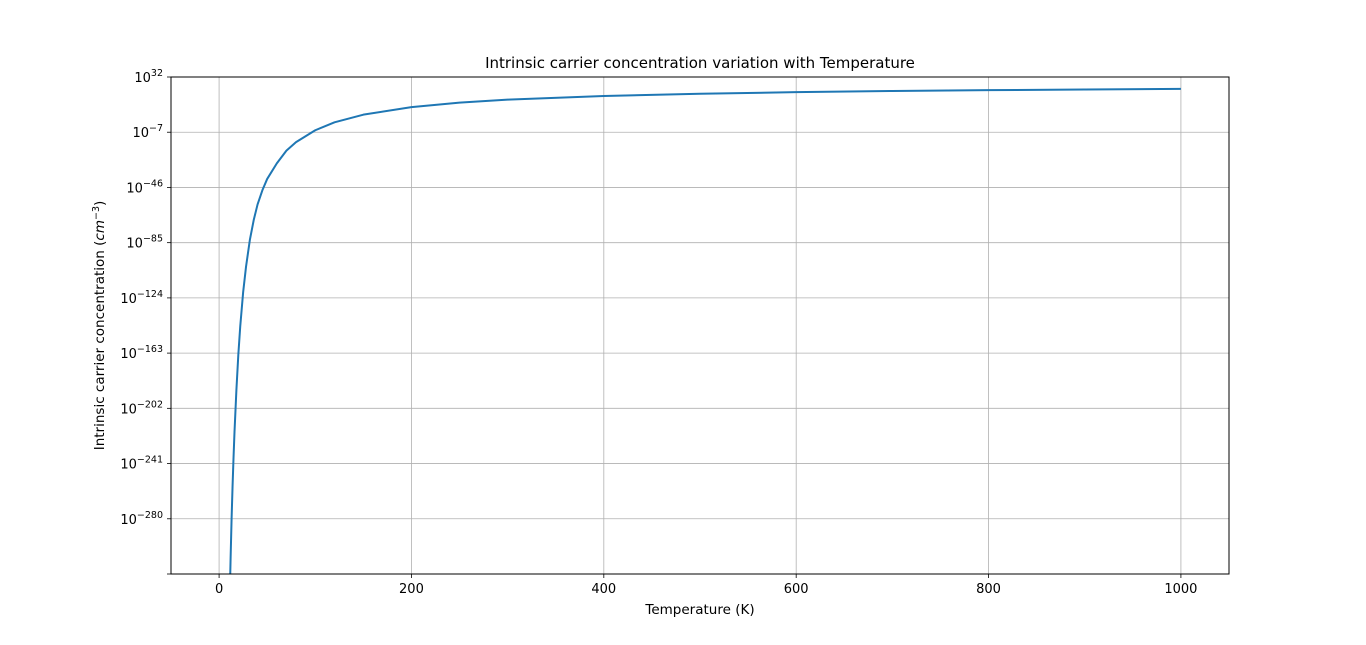 The height and width of the screenshot is (645, 1366). What do you see at coordinates (153, 239) in the screenshot?
I see `y-tick-label-exponent: −85` at bounding box center [153, 239].